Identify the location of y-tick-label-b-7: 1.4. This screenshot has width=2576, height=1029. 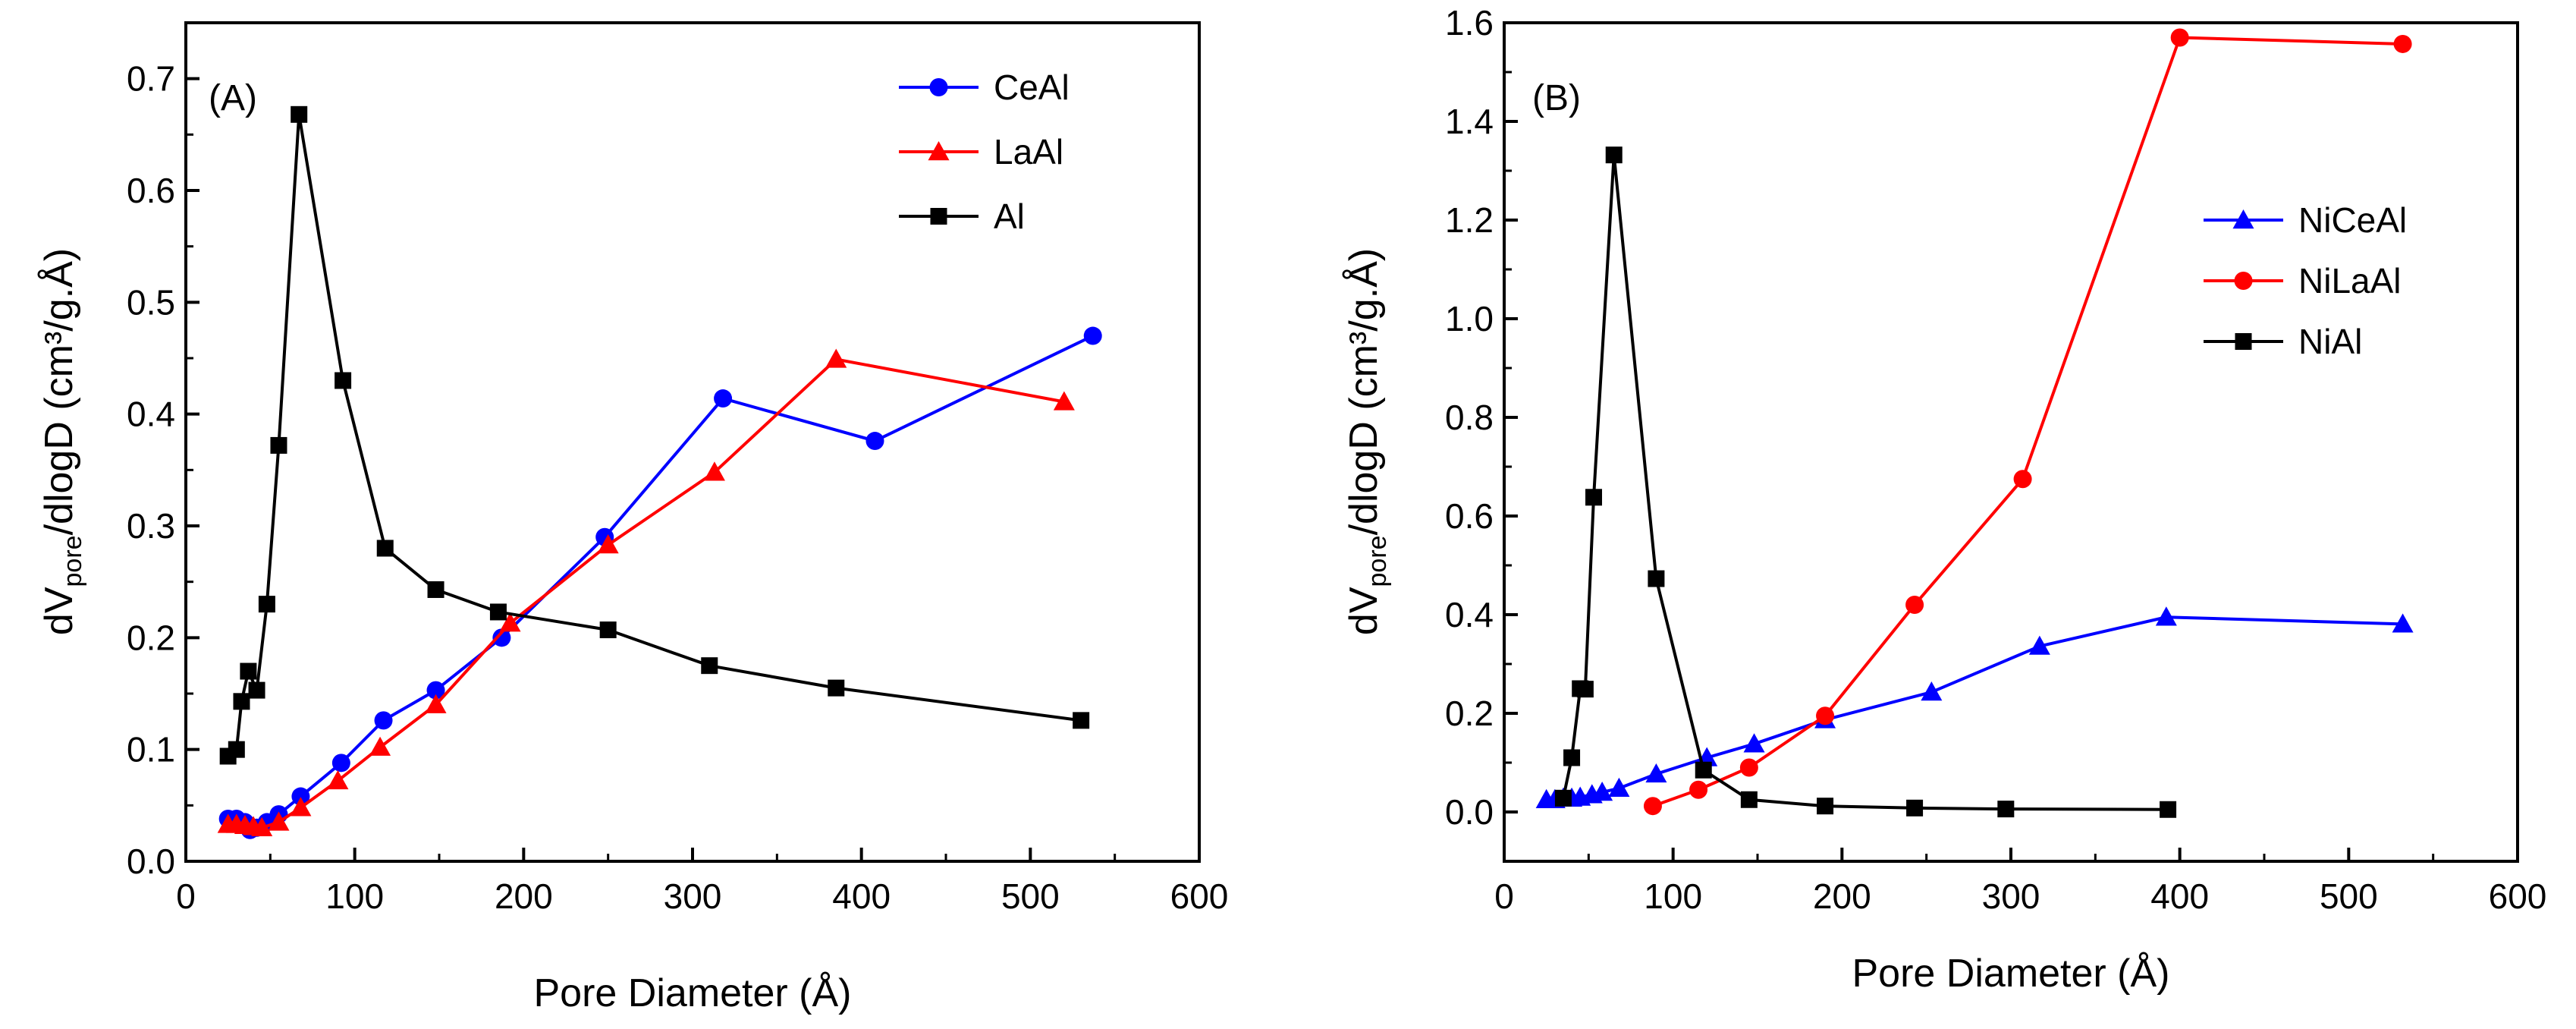
(1469, 122).